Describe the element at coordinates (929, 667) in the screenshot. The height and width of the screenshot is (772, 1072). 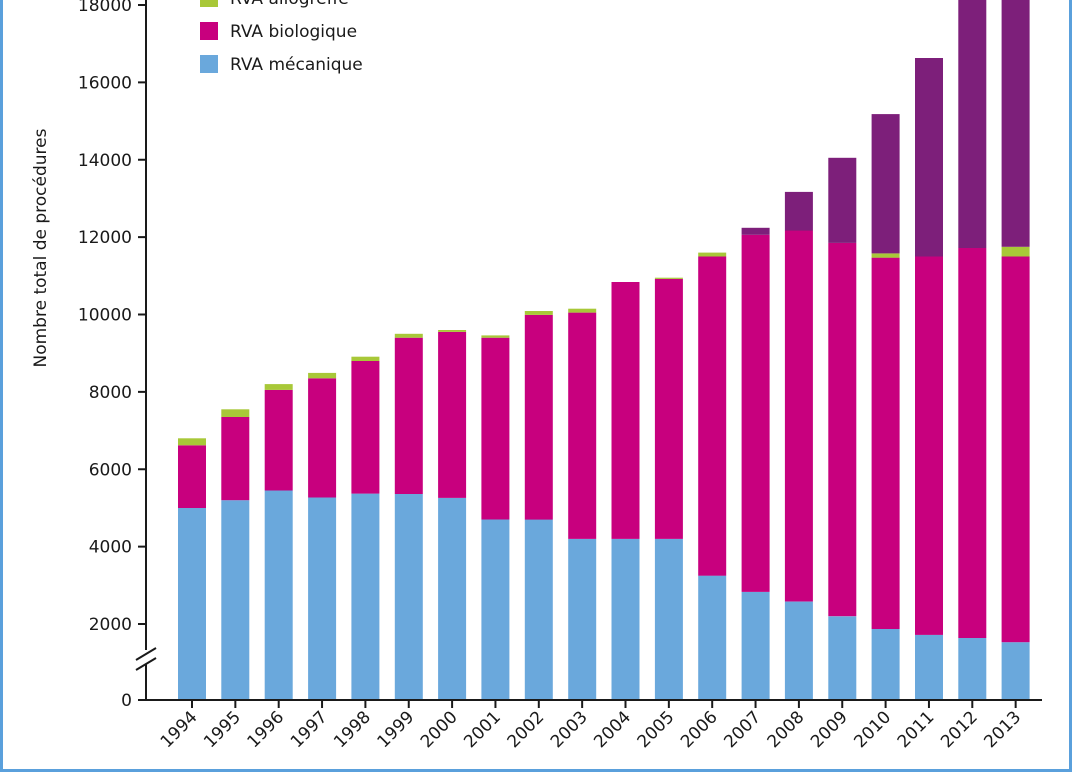
I see `bar-rva-mécanique-2011` at that location.